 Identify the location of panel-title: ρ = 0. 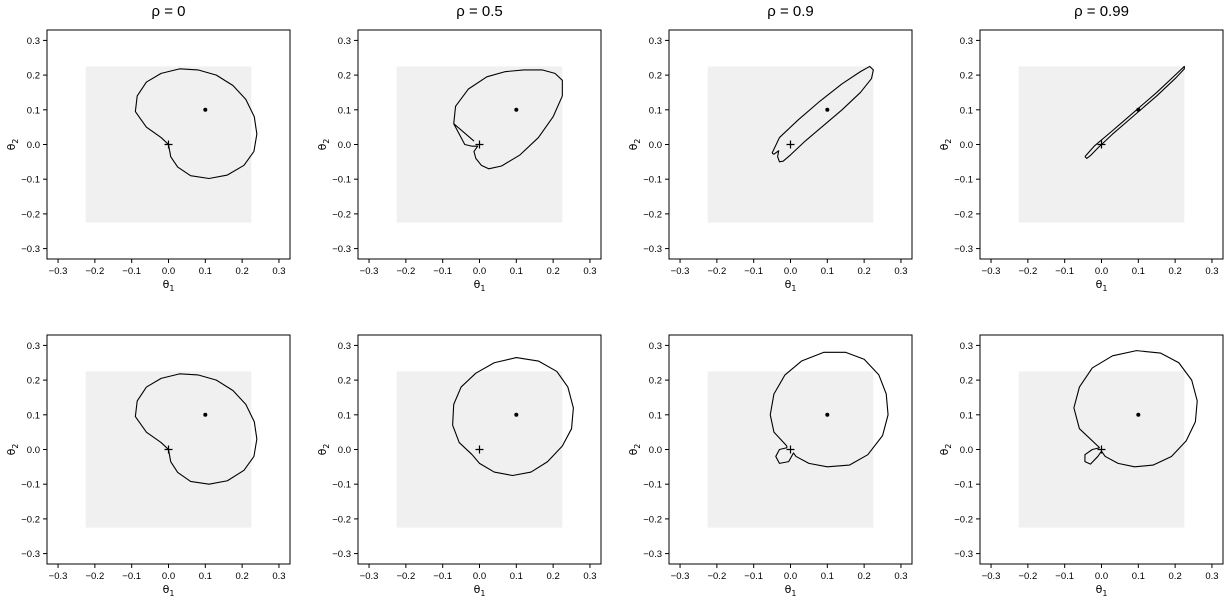
(168, 11).